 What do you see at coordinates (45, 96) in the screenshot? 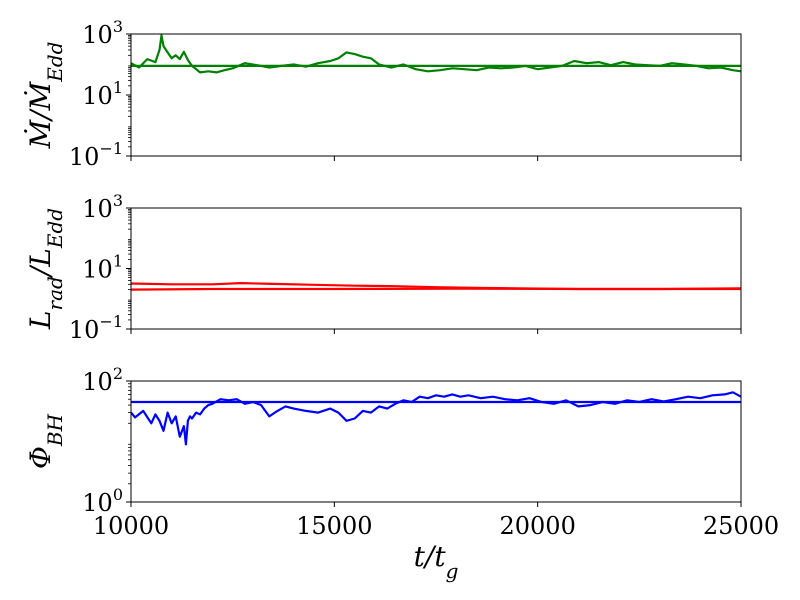
I see `y-axis-label: Ṁ/ṀEdd` at bounding box center [45, 96].